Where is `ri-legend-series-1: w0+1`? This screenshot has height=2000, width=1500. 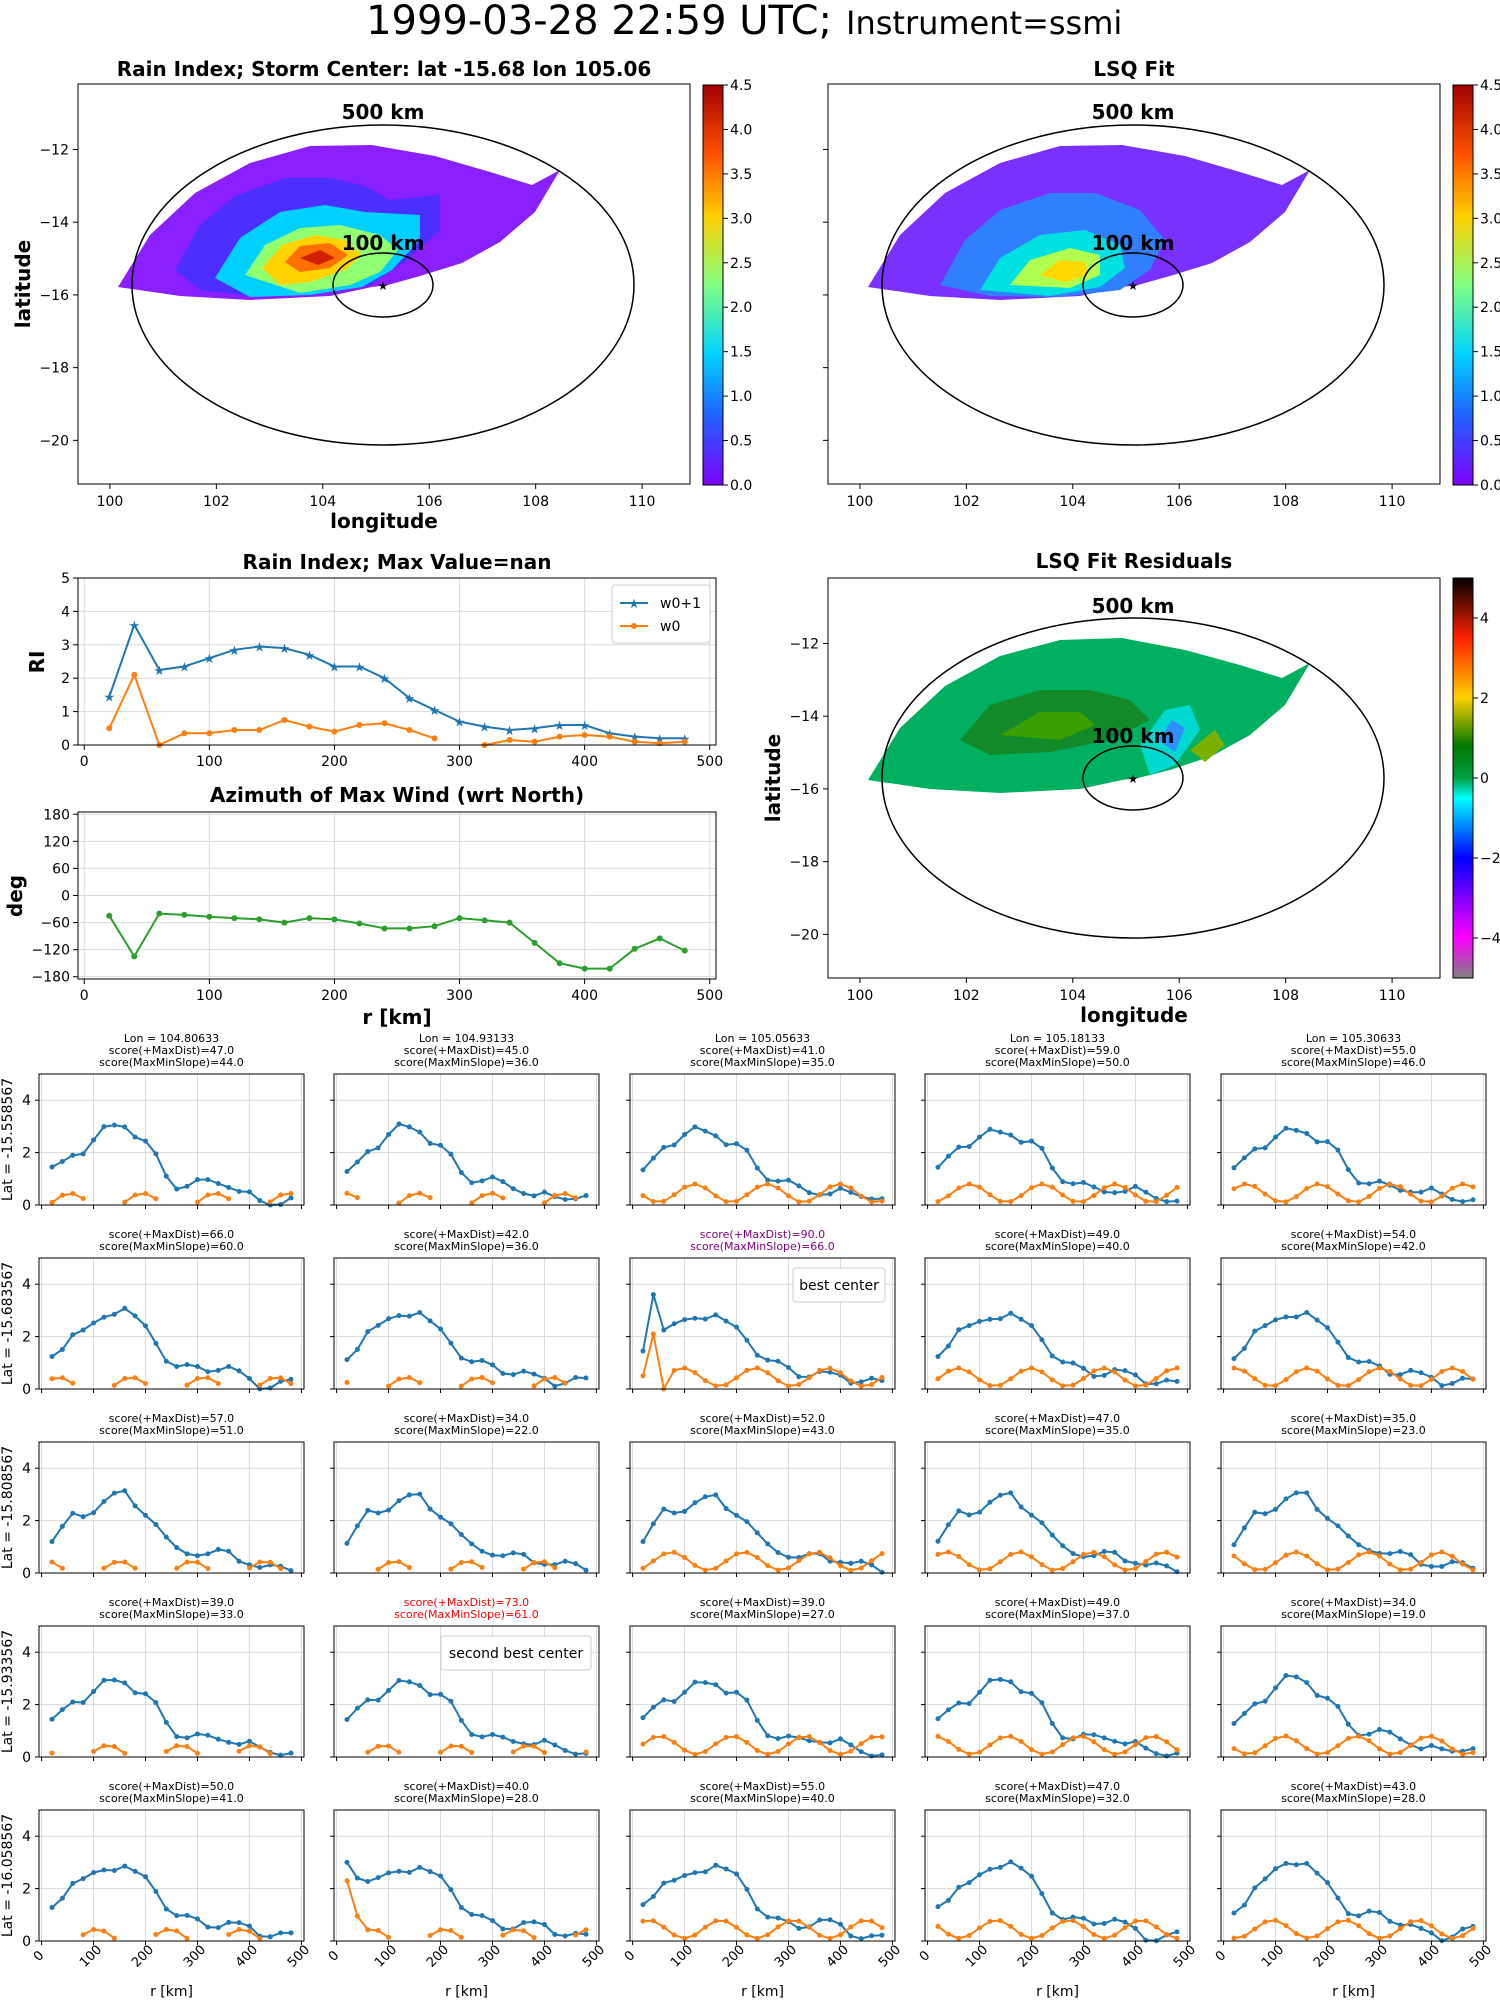 ri-legend-series-1: w0+1 is located at coordinates (680, 604).